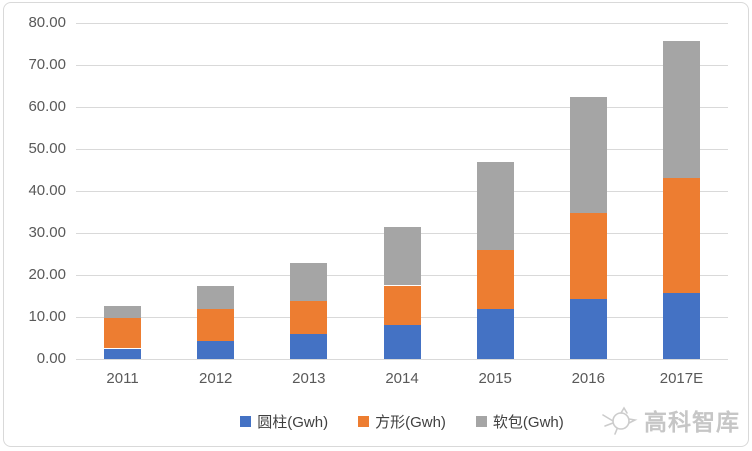  Describe the element at coordinates (47, 148) in the screenshot. I see `y-axis-tick-label: 50.00` at that location.